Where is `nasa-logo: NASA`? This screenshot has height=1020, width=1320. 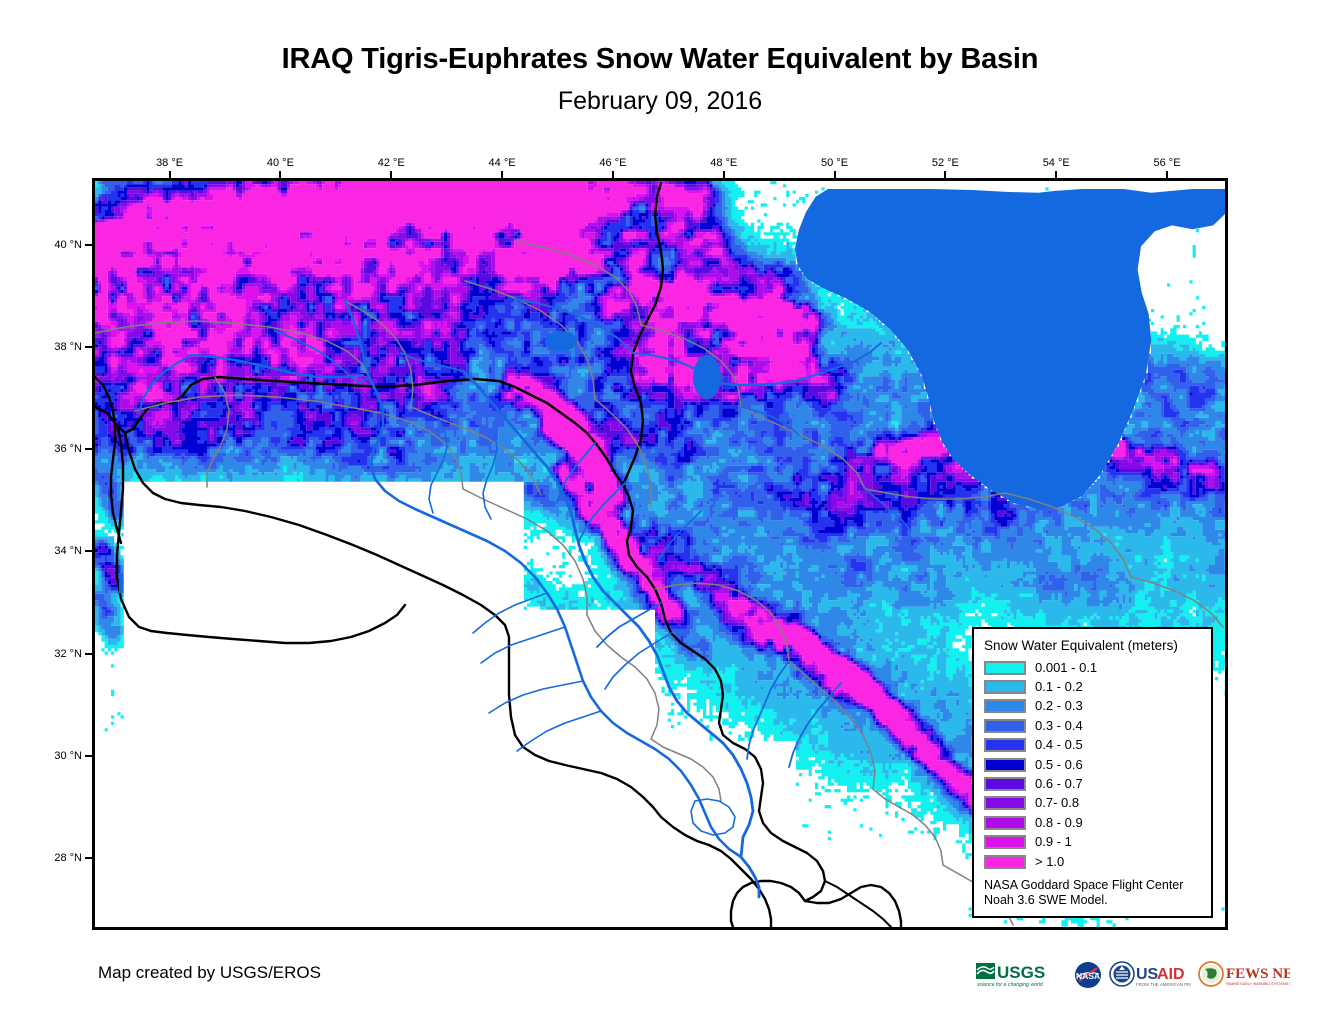 nasa-logo: NASA is located at coordinates (1088, 975).